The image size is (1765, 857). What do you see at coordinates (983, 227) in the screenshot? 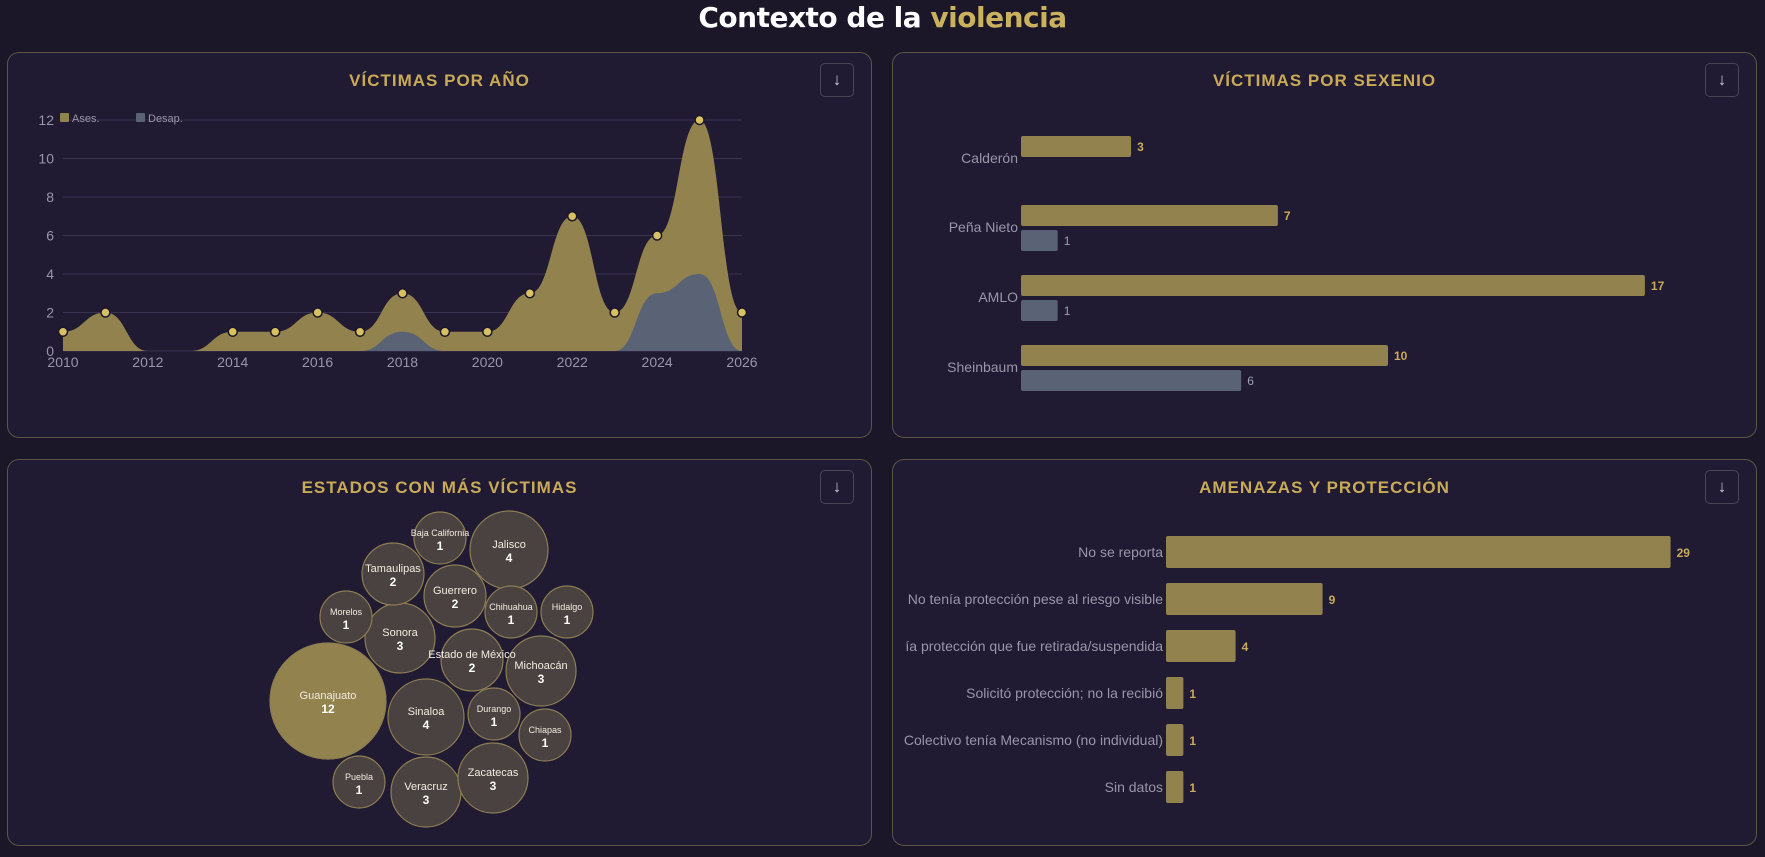
I see `category-label: Peña Nieto` at bounding box center [983, 227].